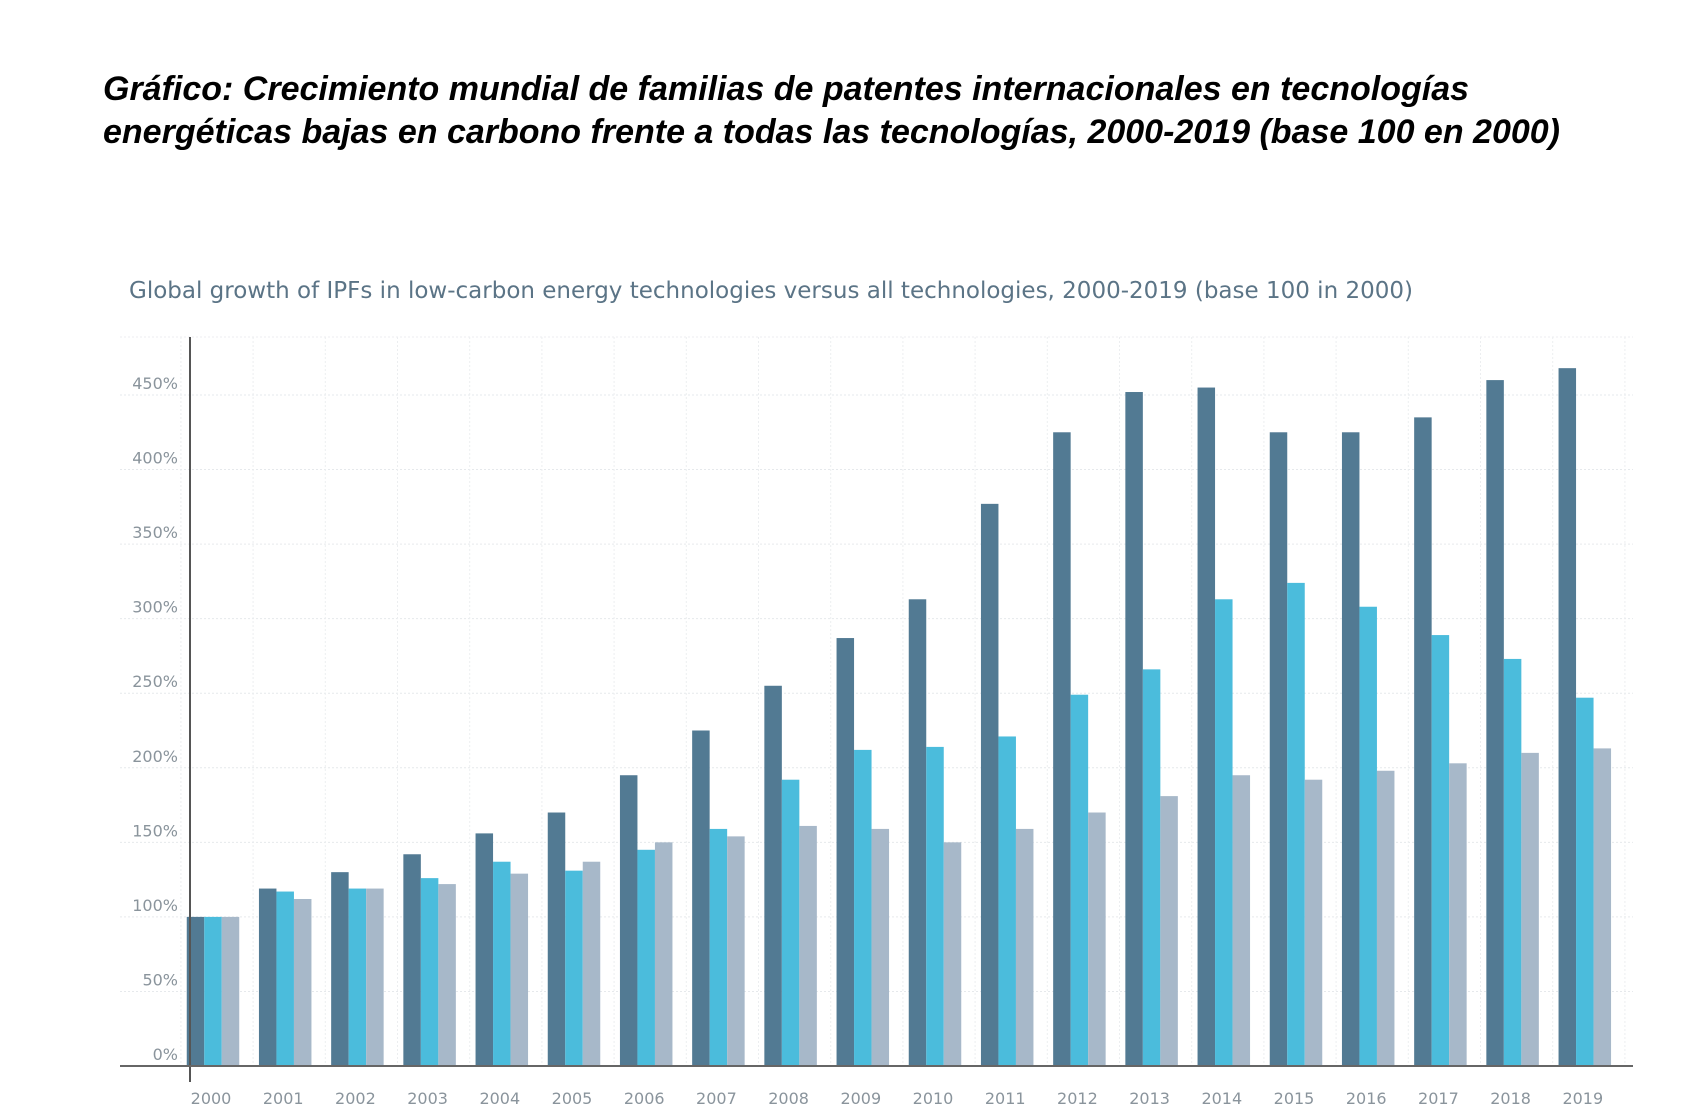 Image resolution: width=1706 pixels, height=1109 pixels. I want to click on x-tick-label: 2000, so click(211, 1098).